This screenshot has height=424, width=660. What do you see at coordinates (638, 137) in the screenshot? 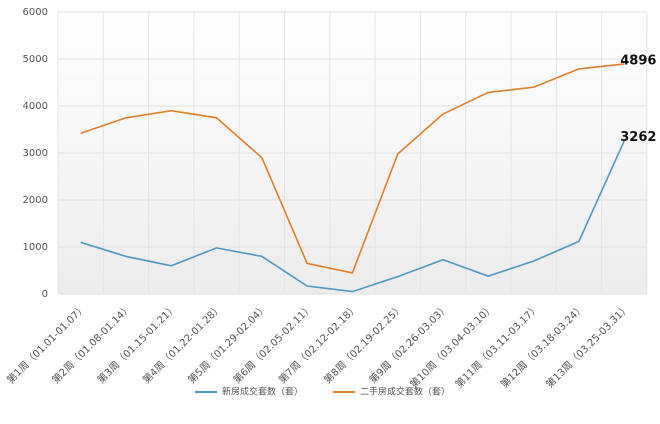
I see `data-label: 3262` at bounding box center [638, 137].